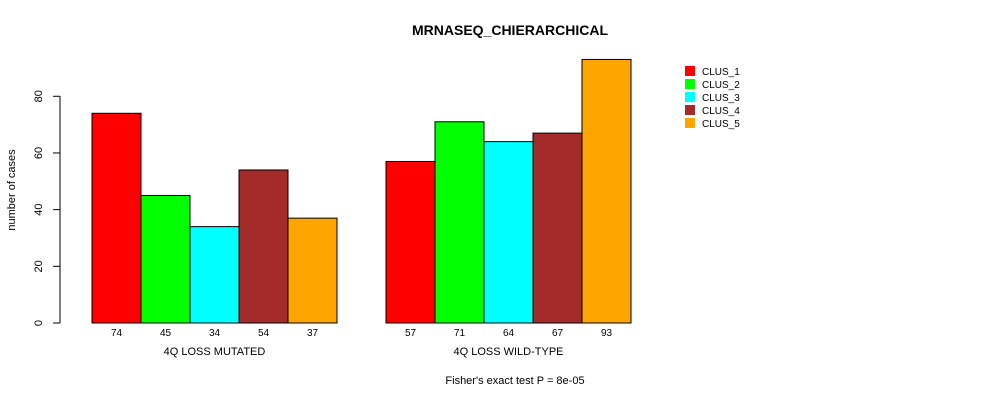  Describe the element at coordinates (39, 266) in the screenshot. I see `y-tick-label: 20` at that location.